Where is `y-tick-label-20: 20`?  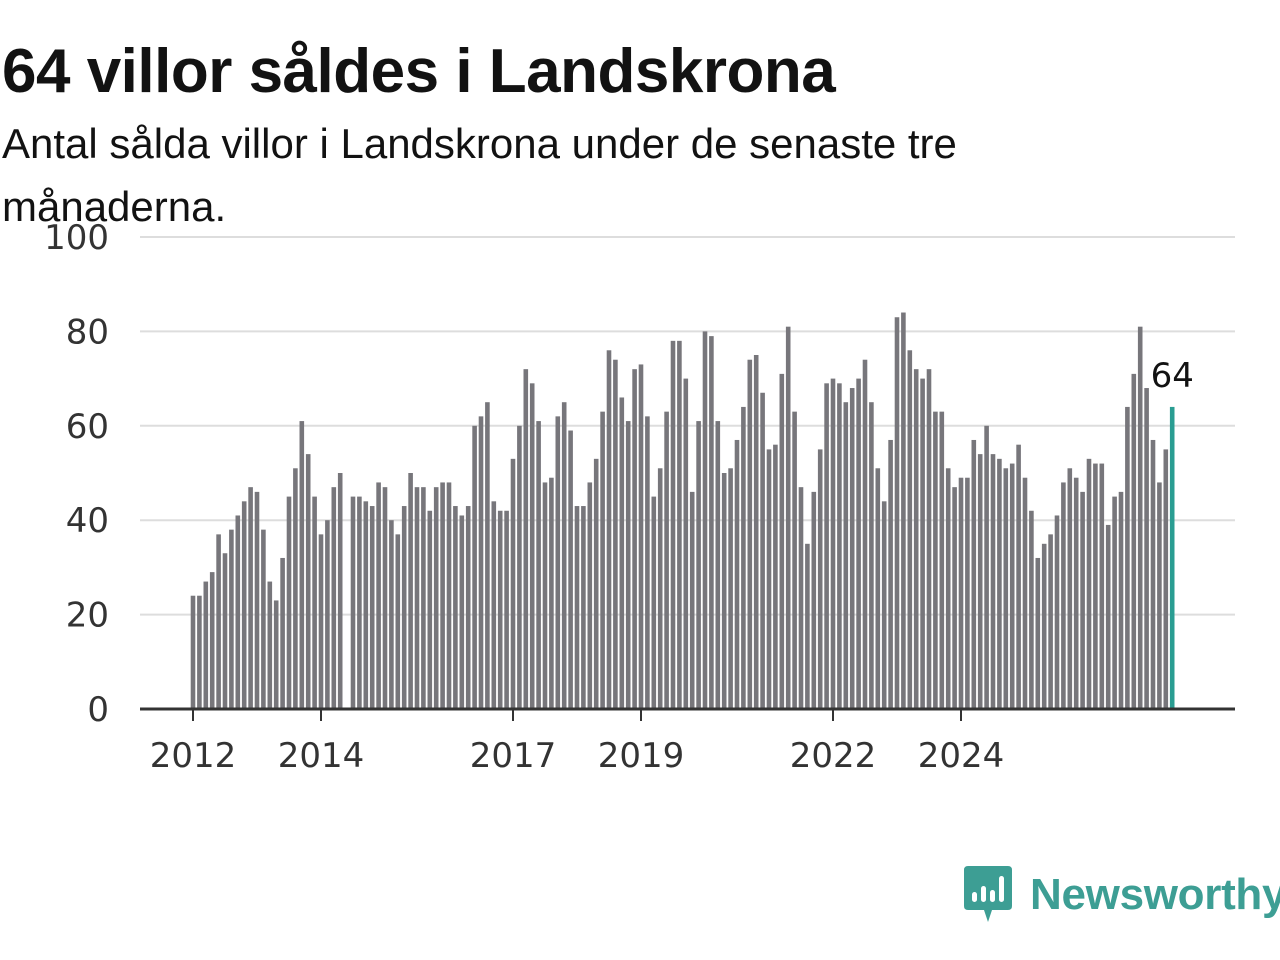
y-tick-label-20: 20 is located at coordinates (87, 616).